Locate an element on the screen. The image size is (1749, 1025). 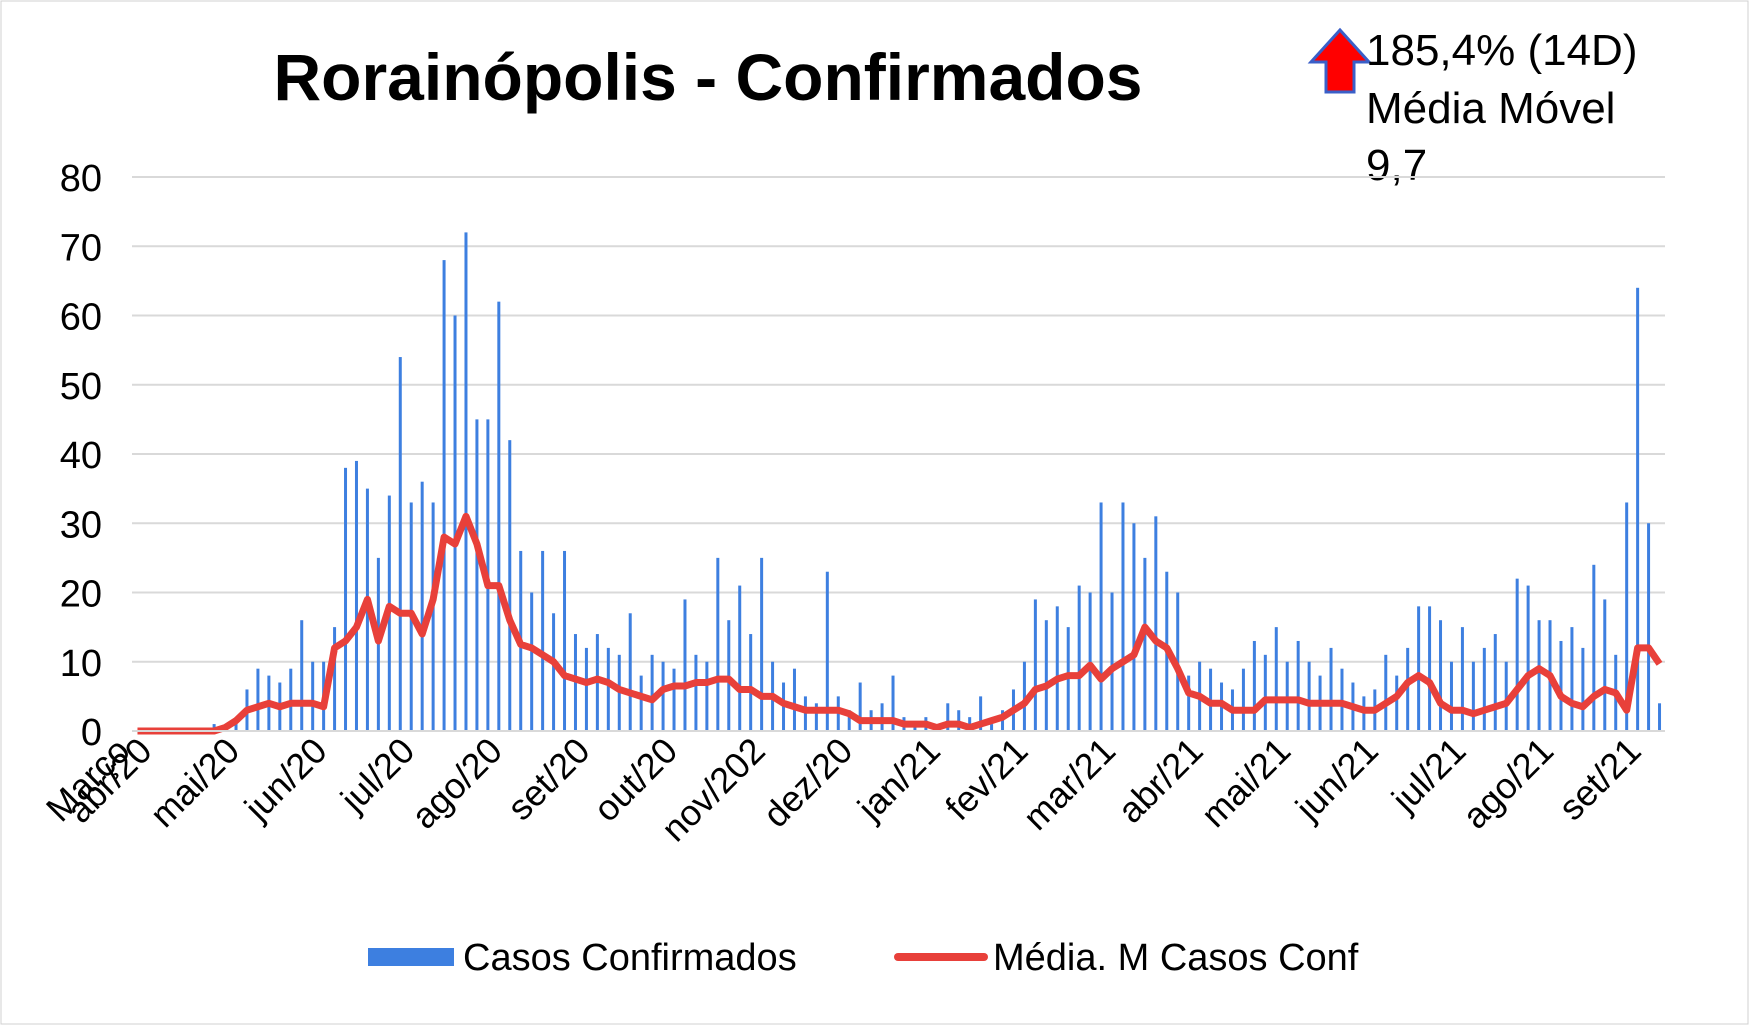
chart-title: Rorainópolis - Confirmados is located at coordinates (707, 77).